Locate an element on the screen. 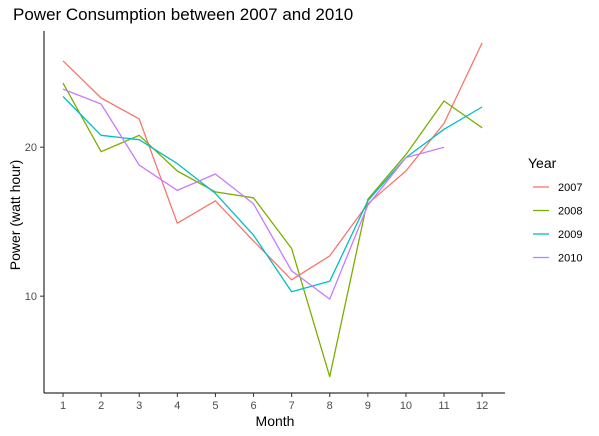  legend-title: Year is located at coordinates (542, 163).